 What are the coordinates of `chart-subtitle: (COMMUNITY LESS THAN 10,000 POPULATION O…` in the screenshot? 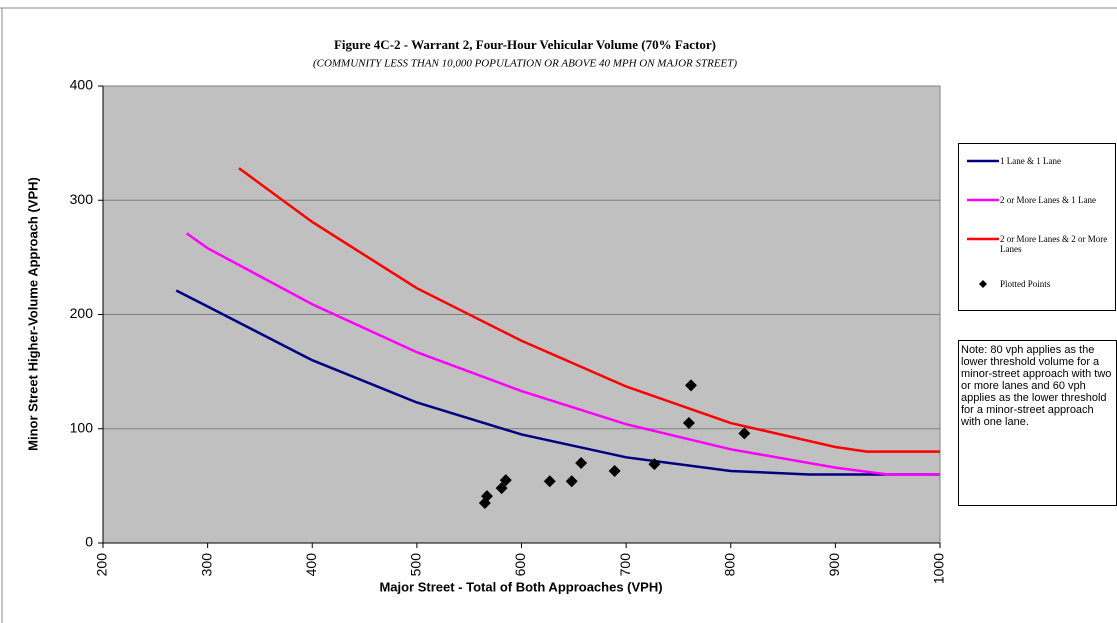 It's located at (525, 64).